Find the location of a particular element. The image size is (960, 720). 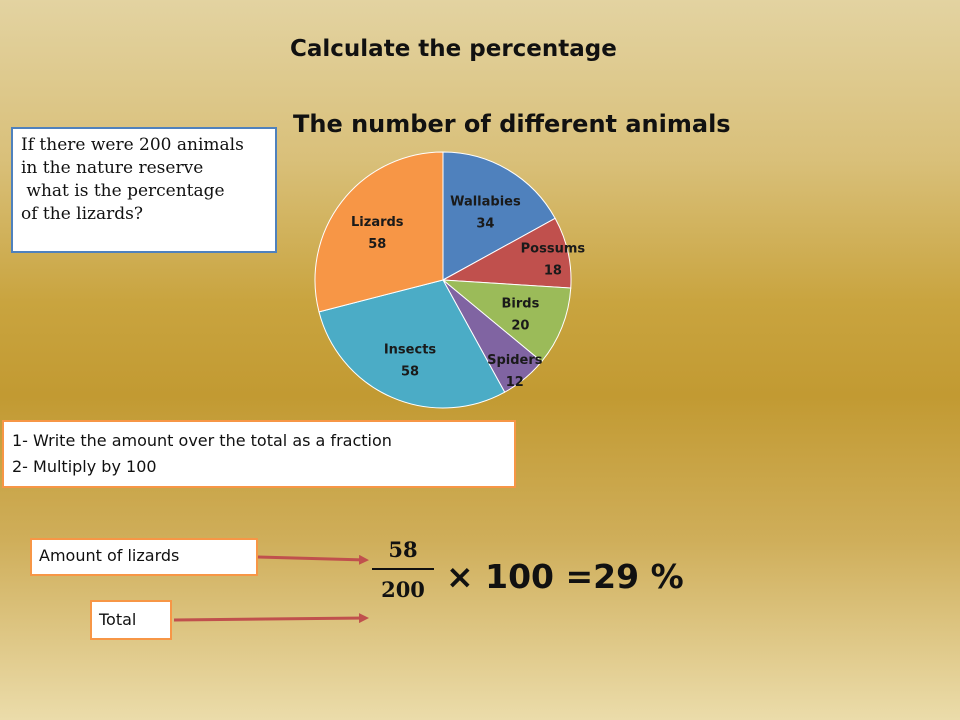

pie-label-value-wallabies: 34 is located at coordinates (485, 223).